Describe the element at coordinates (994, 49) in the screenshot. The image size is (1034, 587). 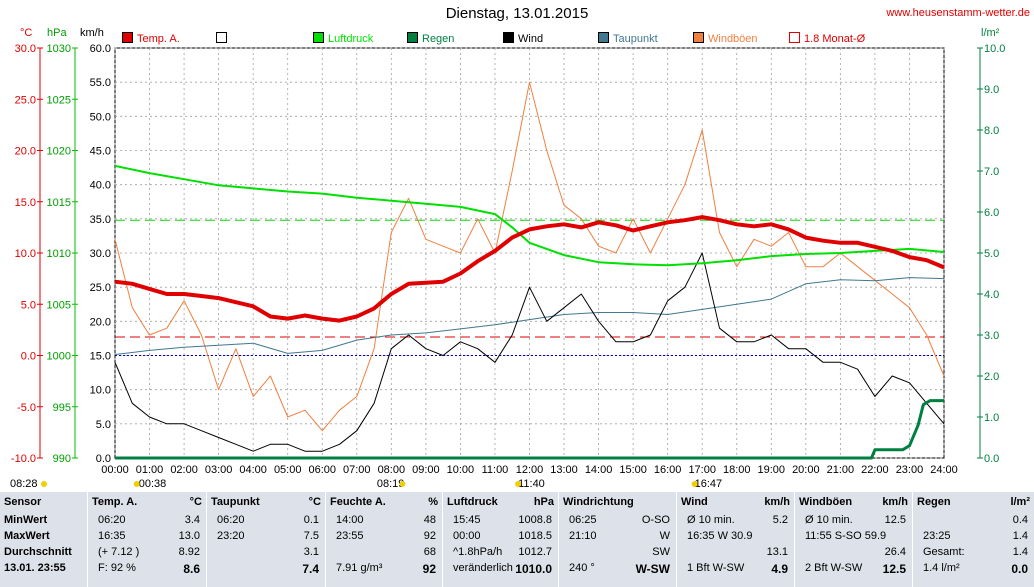
I see `rain-tick: 10.0` at that location.